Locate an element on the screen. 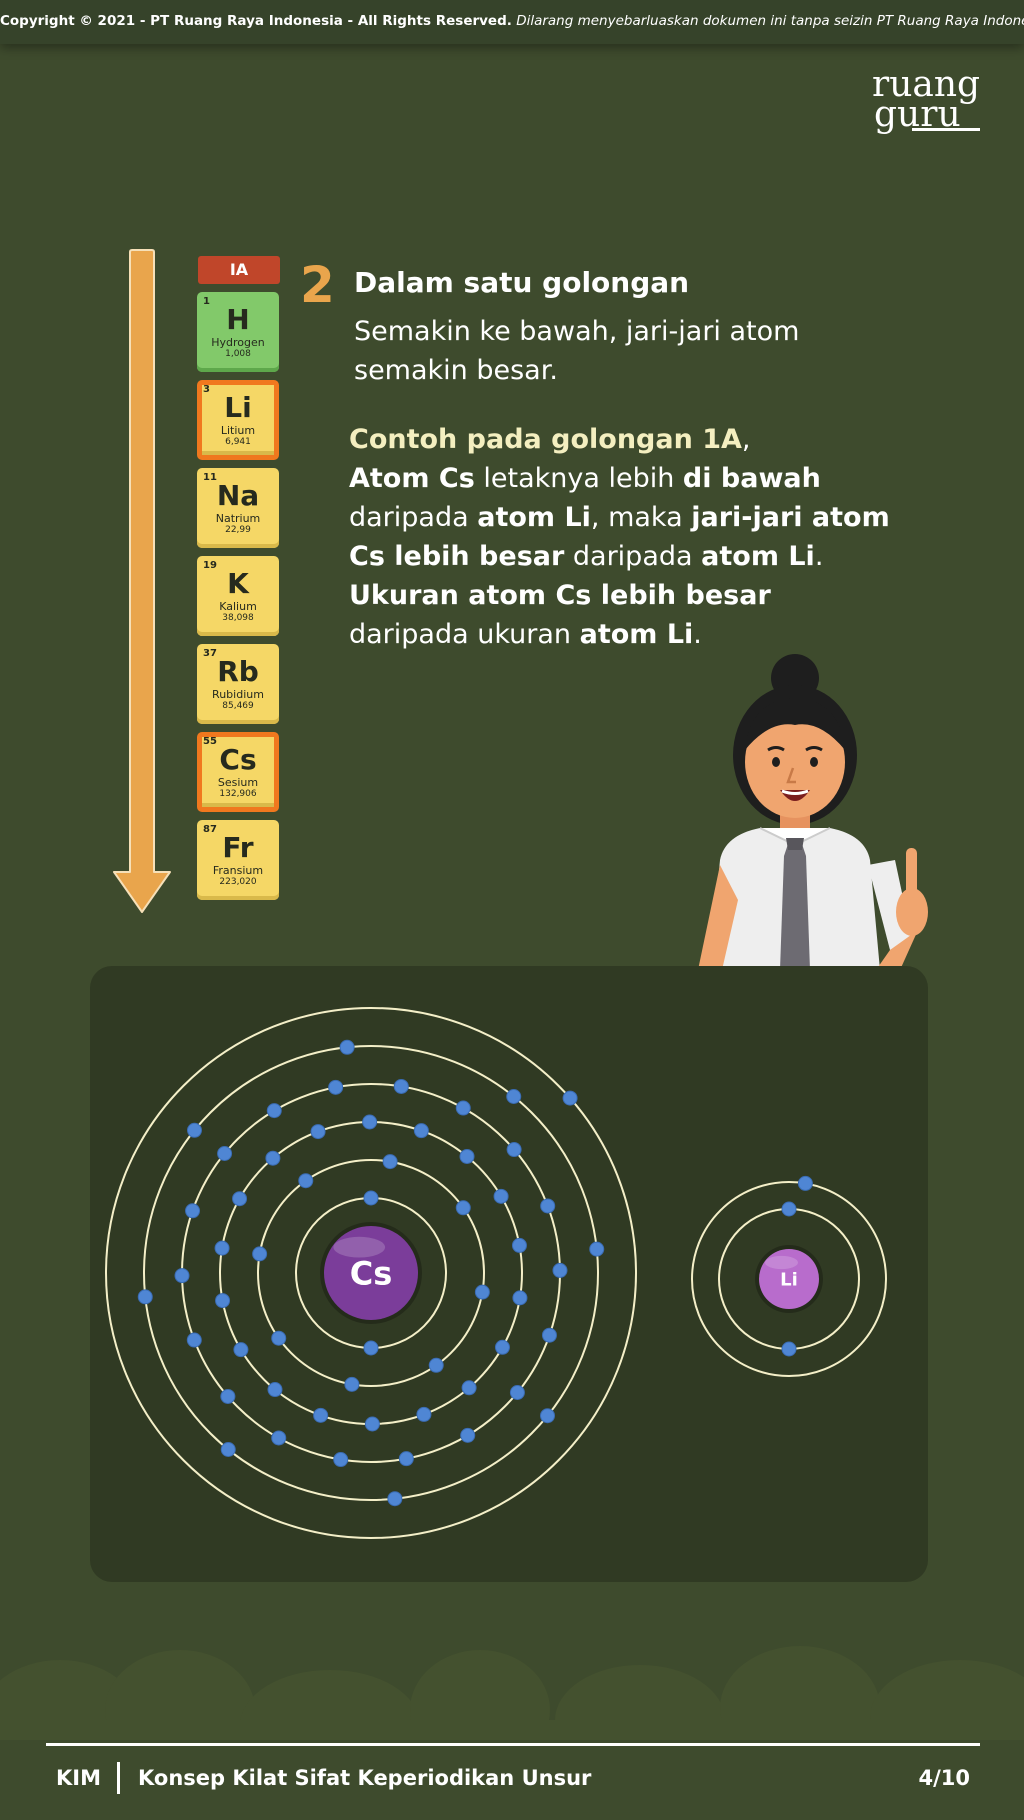  element-cell-fr: 87 Fr Fransium 223,020 is located at coordinates (238, 860).